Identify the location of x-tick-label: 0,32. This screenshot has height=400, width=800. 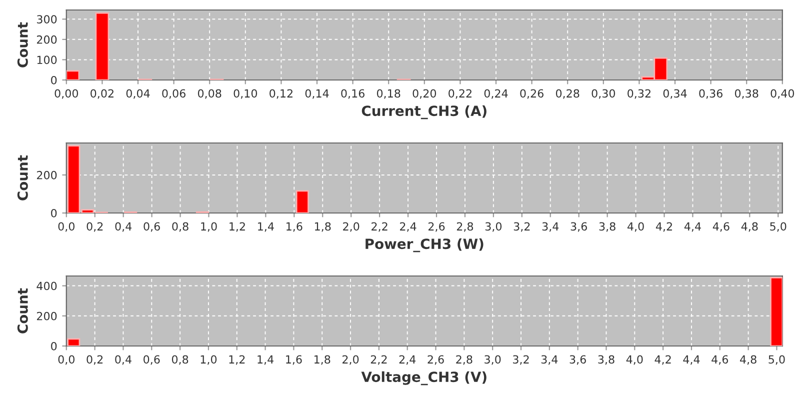
(639, 94).